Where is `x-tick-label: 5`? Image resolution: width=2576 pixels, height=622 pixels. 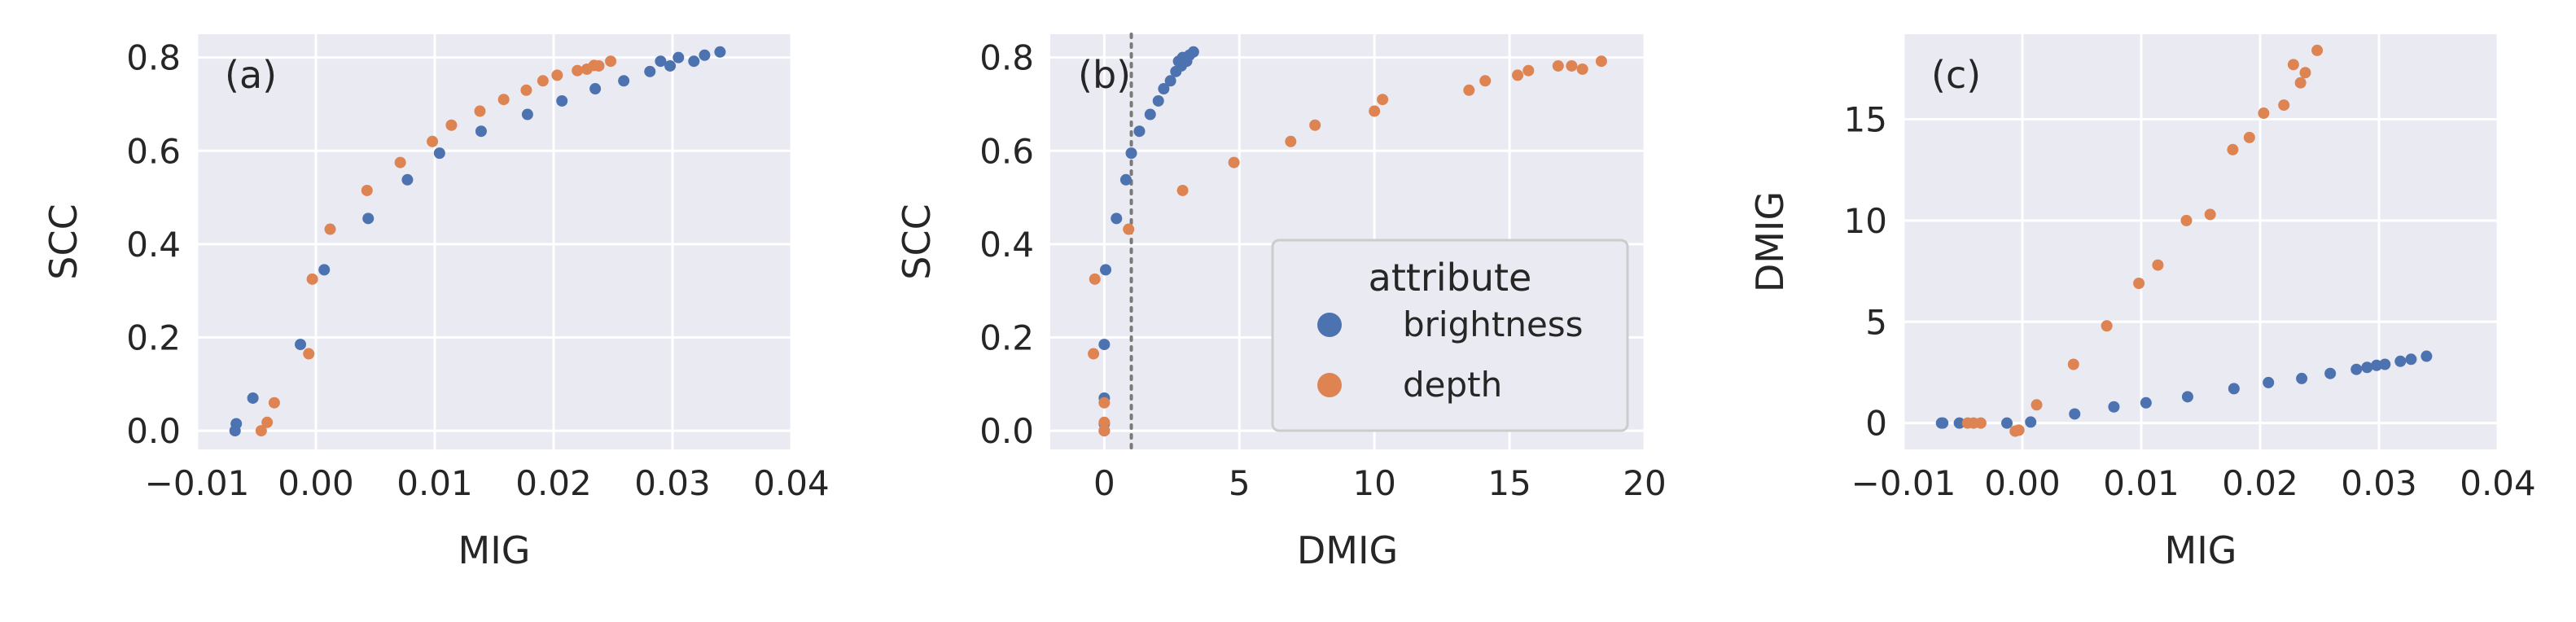
x-tick-label: 5 is located at coordinates (1240, 483).